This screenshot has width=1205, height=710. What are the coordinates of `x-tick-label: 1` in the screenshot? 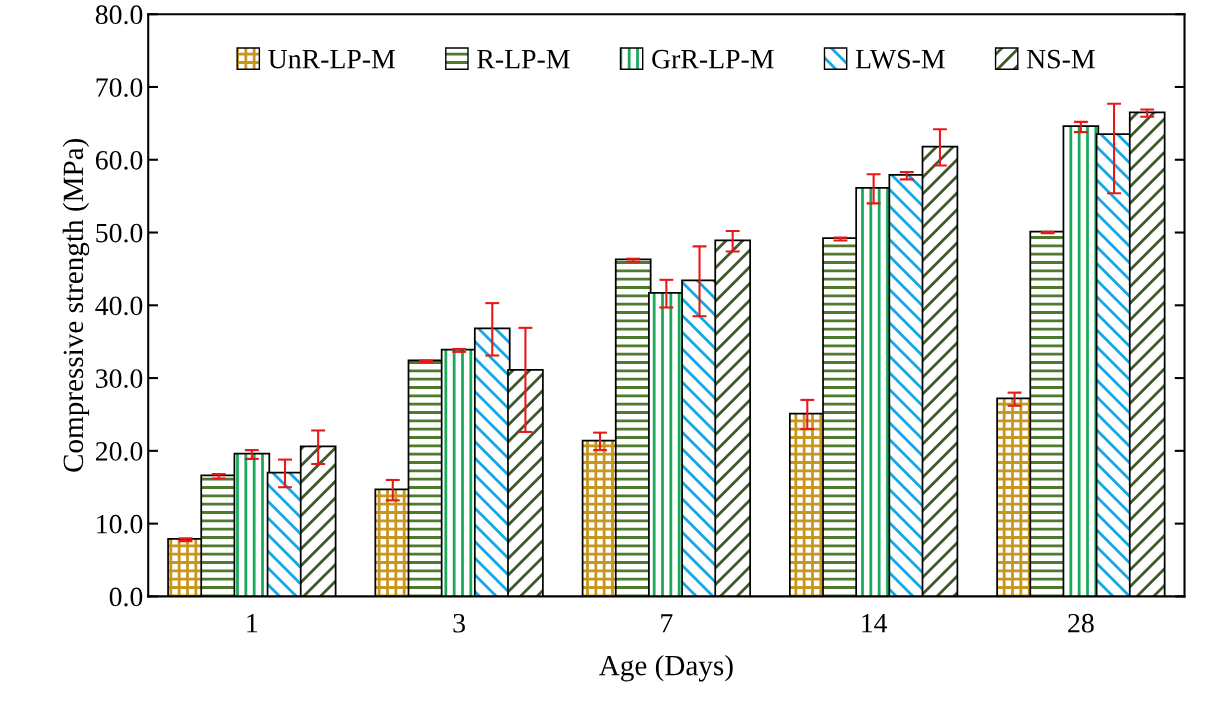 It's located at (252, 623).